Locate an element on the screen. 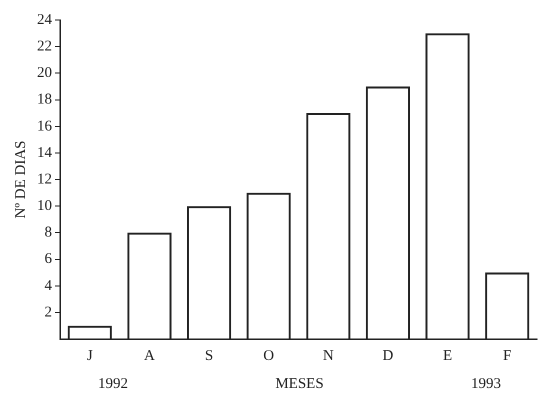 This screenshot has height=420, width=549. y-tick-label: 22 is located at coordinates (44, 46).